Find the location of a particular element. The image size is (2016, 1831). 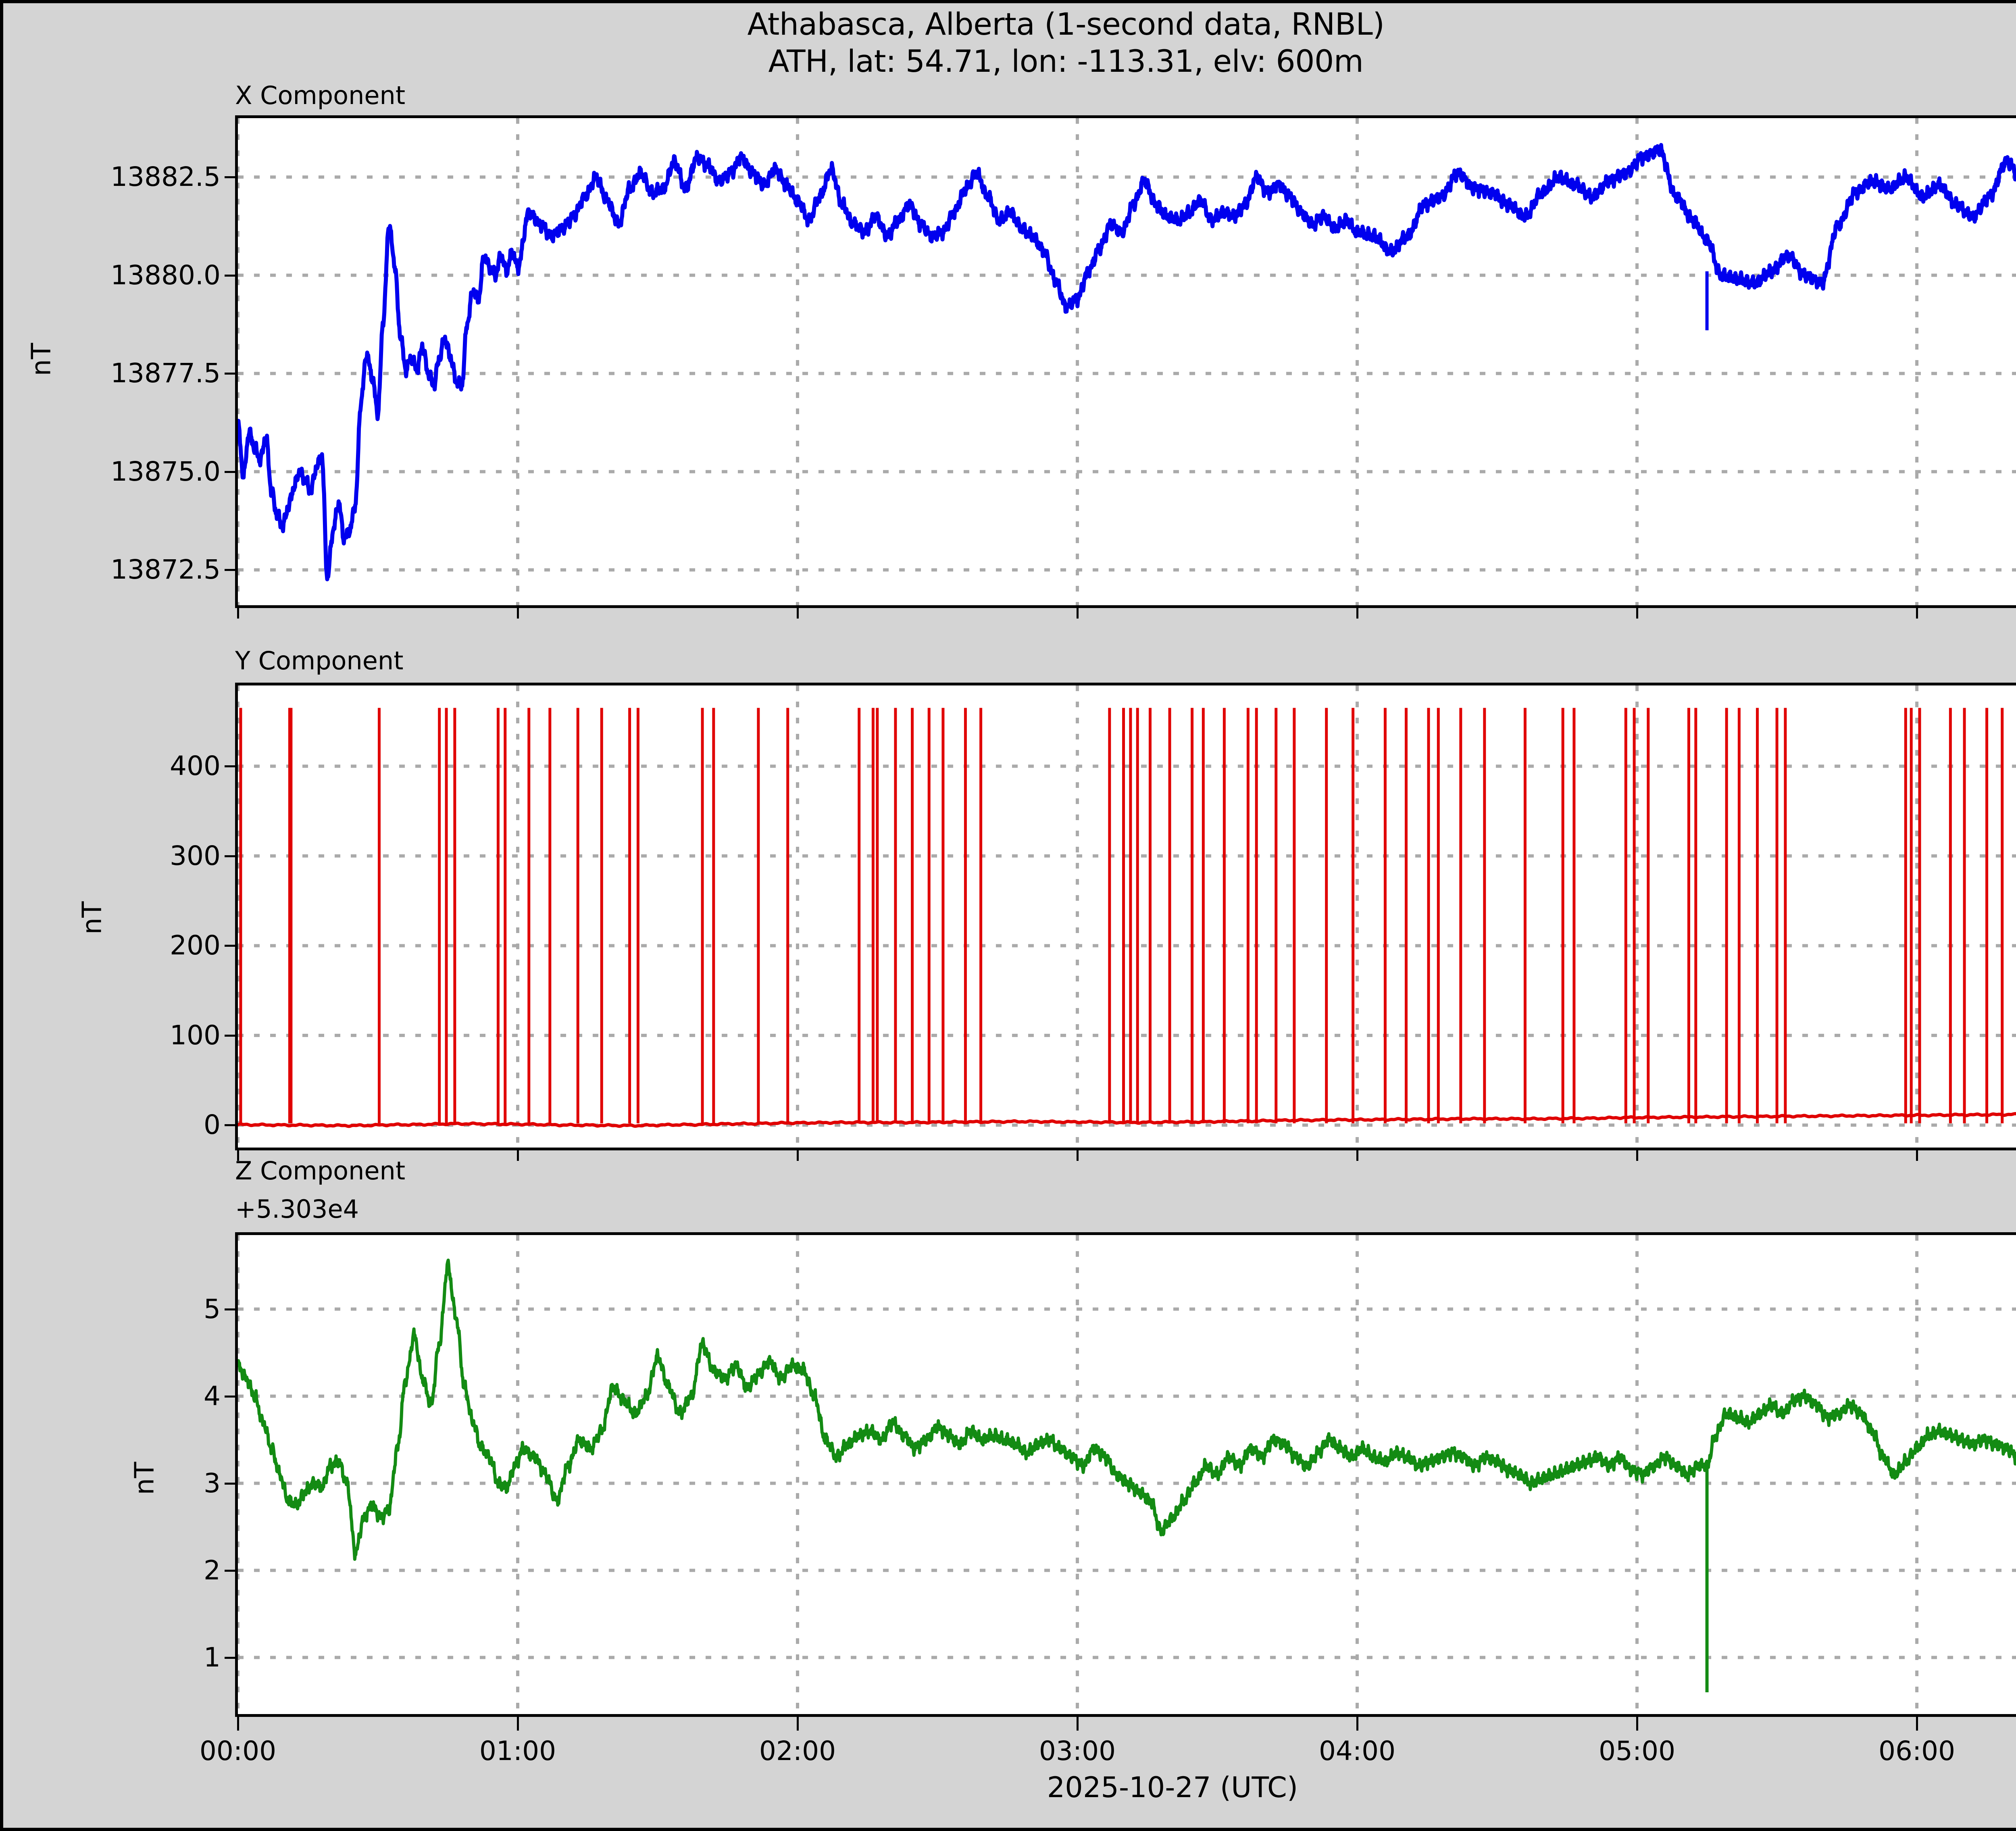

data-trace-baseline is located at coordinates (1127, 1120).